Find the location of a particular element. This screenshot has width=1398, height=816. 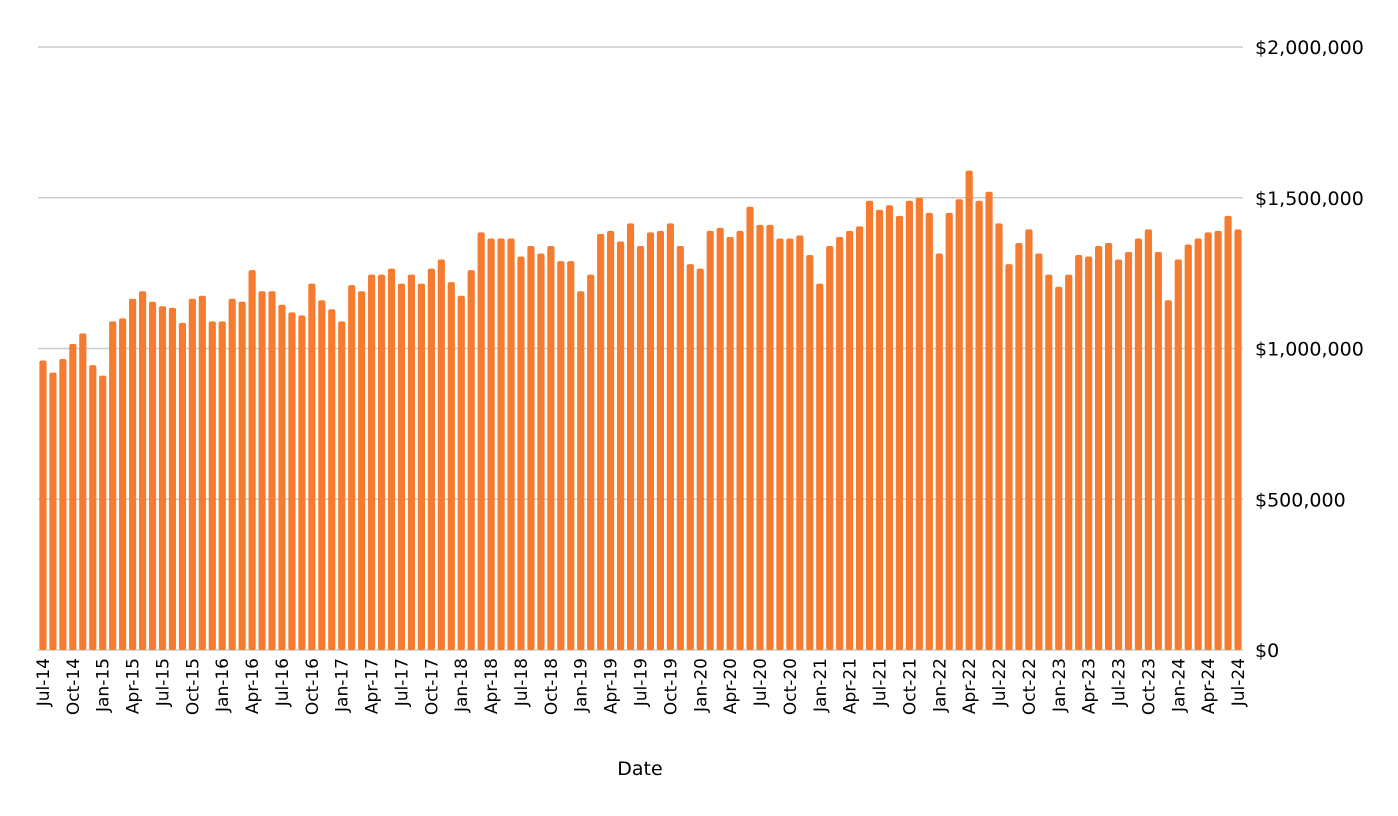

x-tick-label: Oct-14 is located at coordinates (74, 686).